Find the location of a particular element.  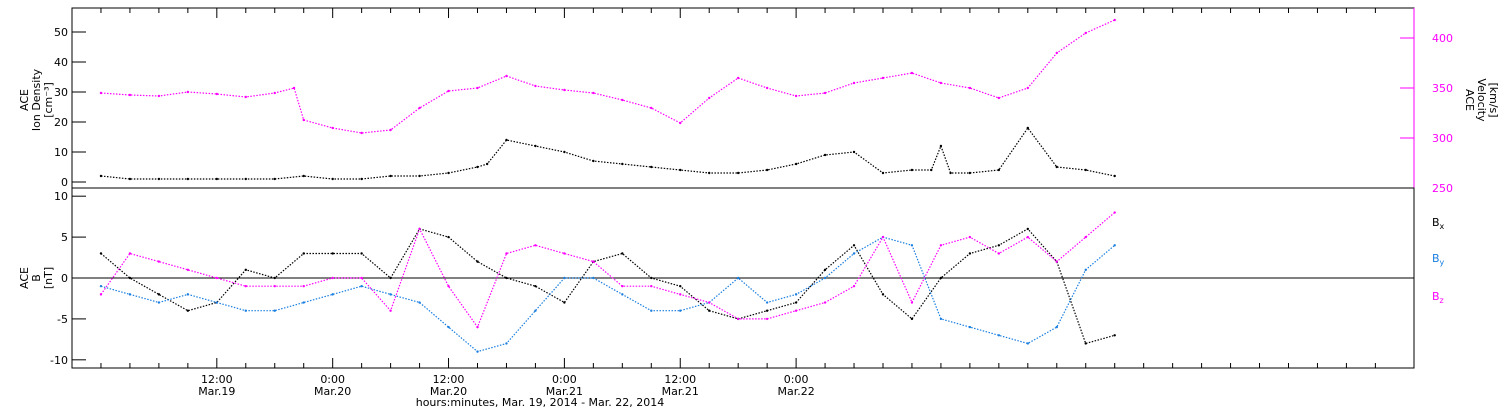

field-tick-label: 0 is located at coordinates (64, 278).